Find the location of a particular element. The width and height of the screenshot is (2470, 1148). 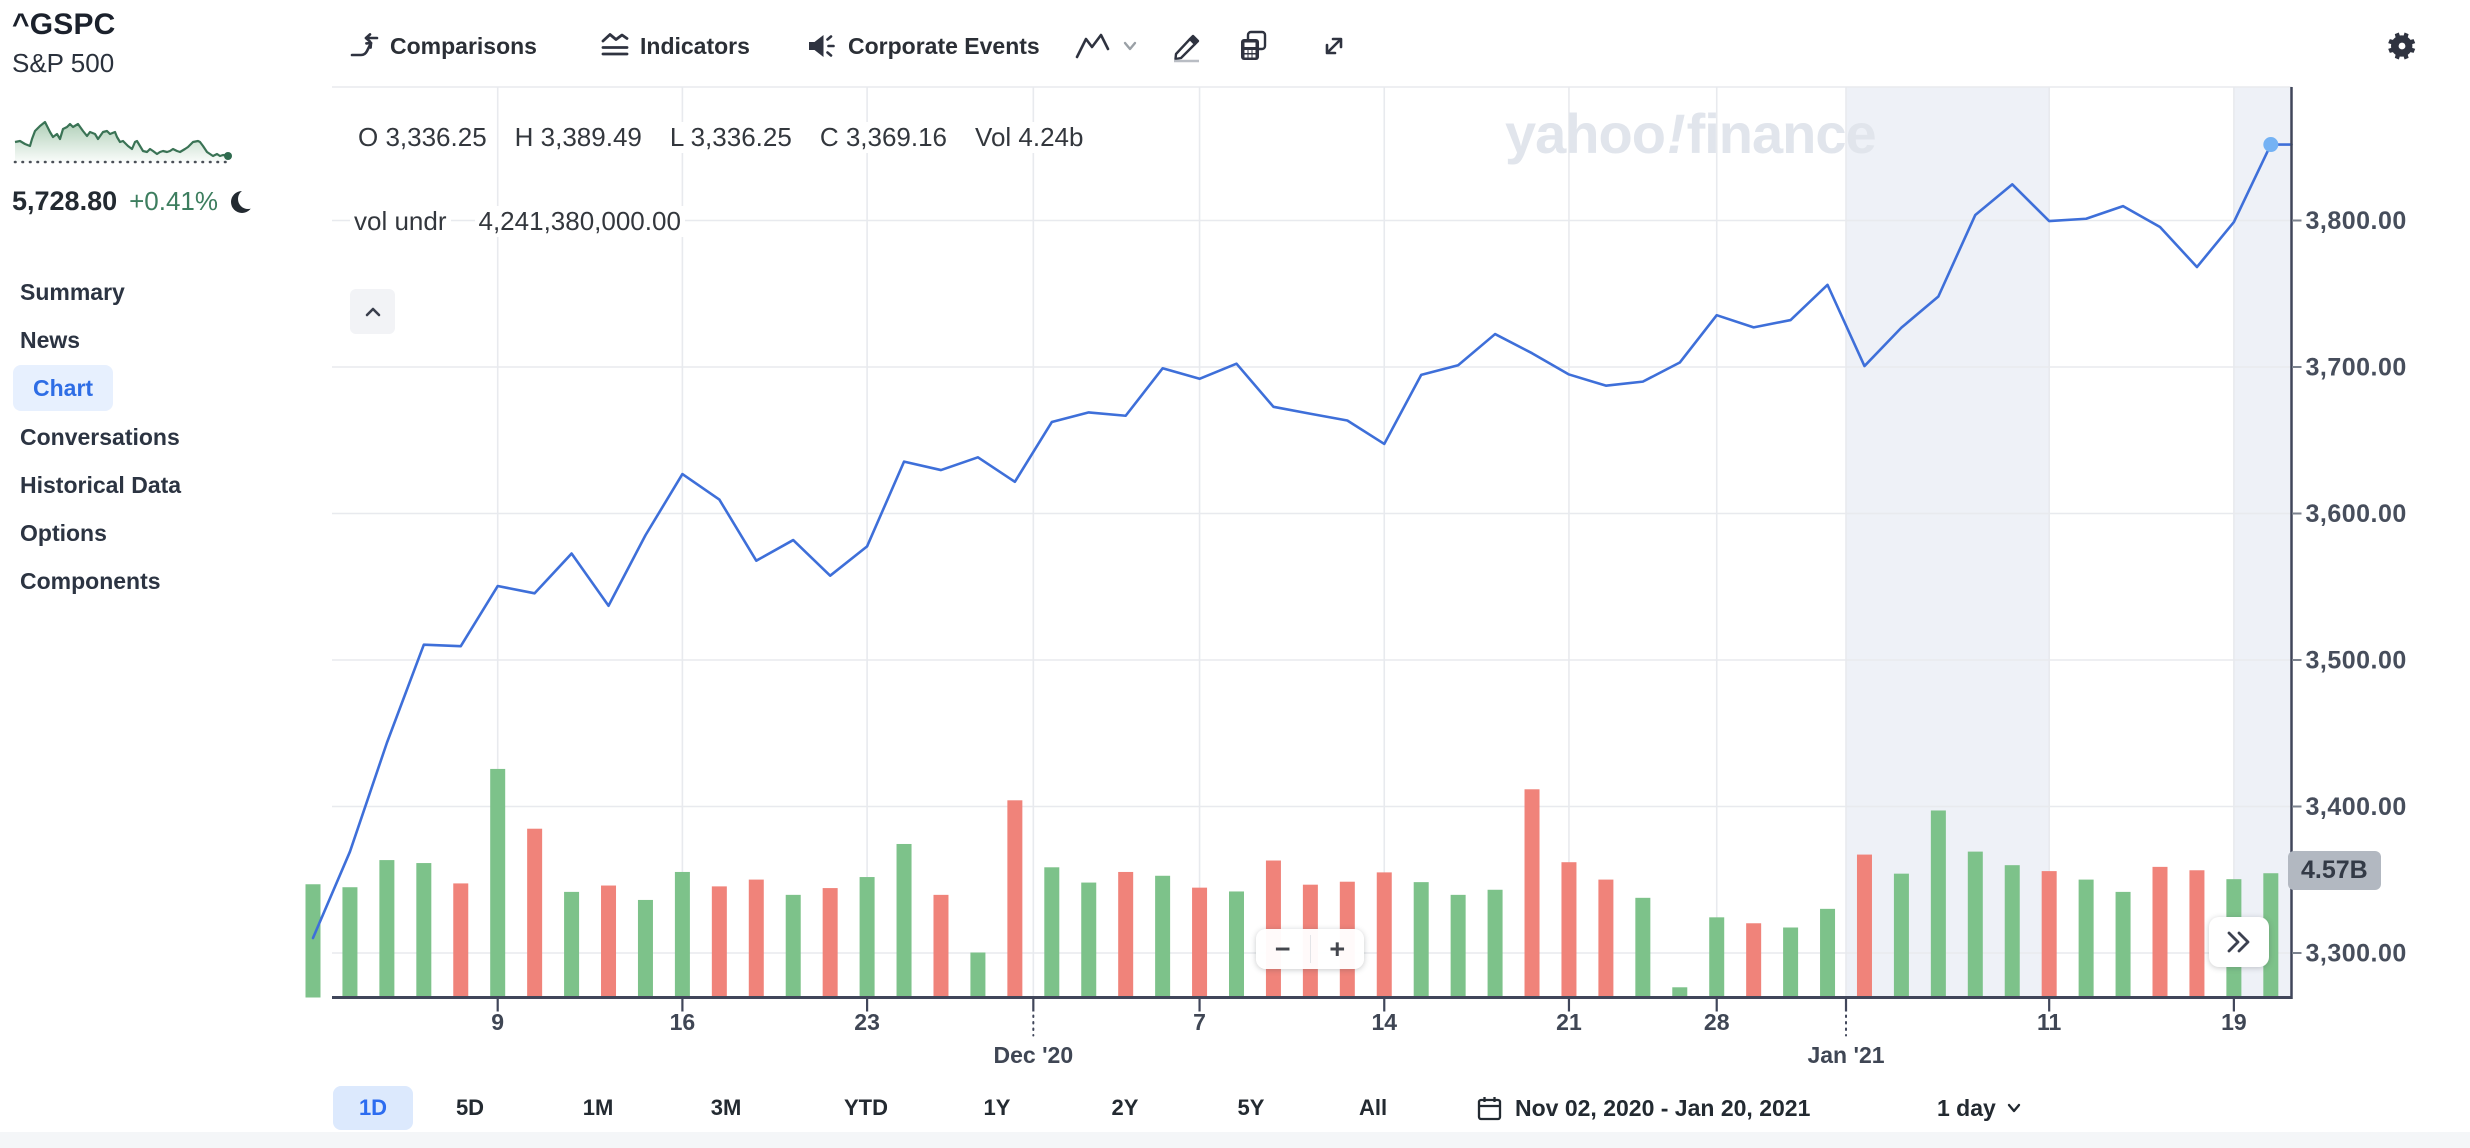

calculator-icon is located at coordinates (1254, 45).